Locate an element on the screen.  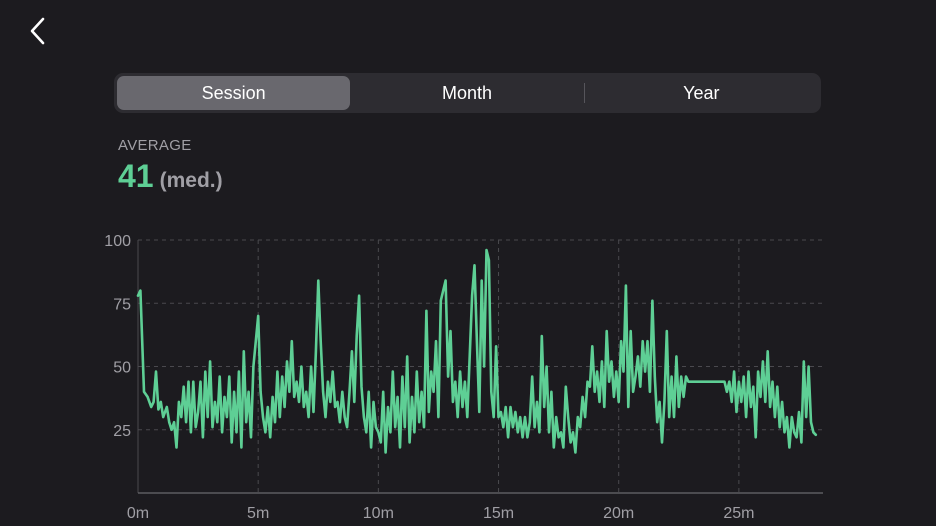
average-value: 41 is located at coordinates (136, 176).